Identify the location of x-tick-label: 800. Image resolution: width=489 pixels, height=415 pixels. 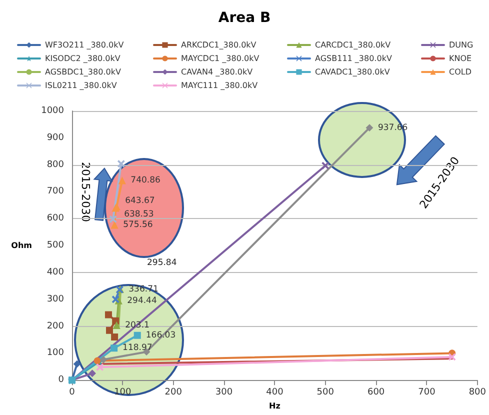
(477, 393).